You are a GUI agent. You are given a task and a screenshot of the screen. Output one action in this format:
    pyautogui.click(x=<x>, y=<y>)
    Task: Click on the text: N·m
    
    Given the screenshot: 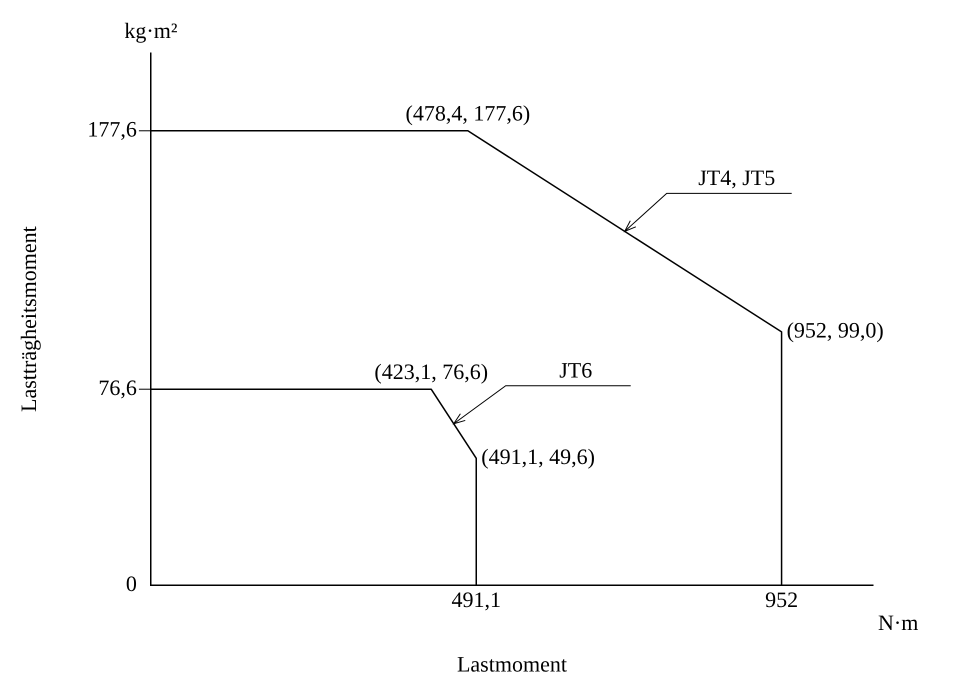 What is the action you would take?
    pyautogui.click(x=898, y=622)
    